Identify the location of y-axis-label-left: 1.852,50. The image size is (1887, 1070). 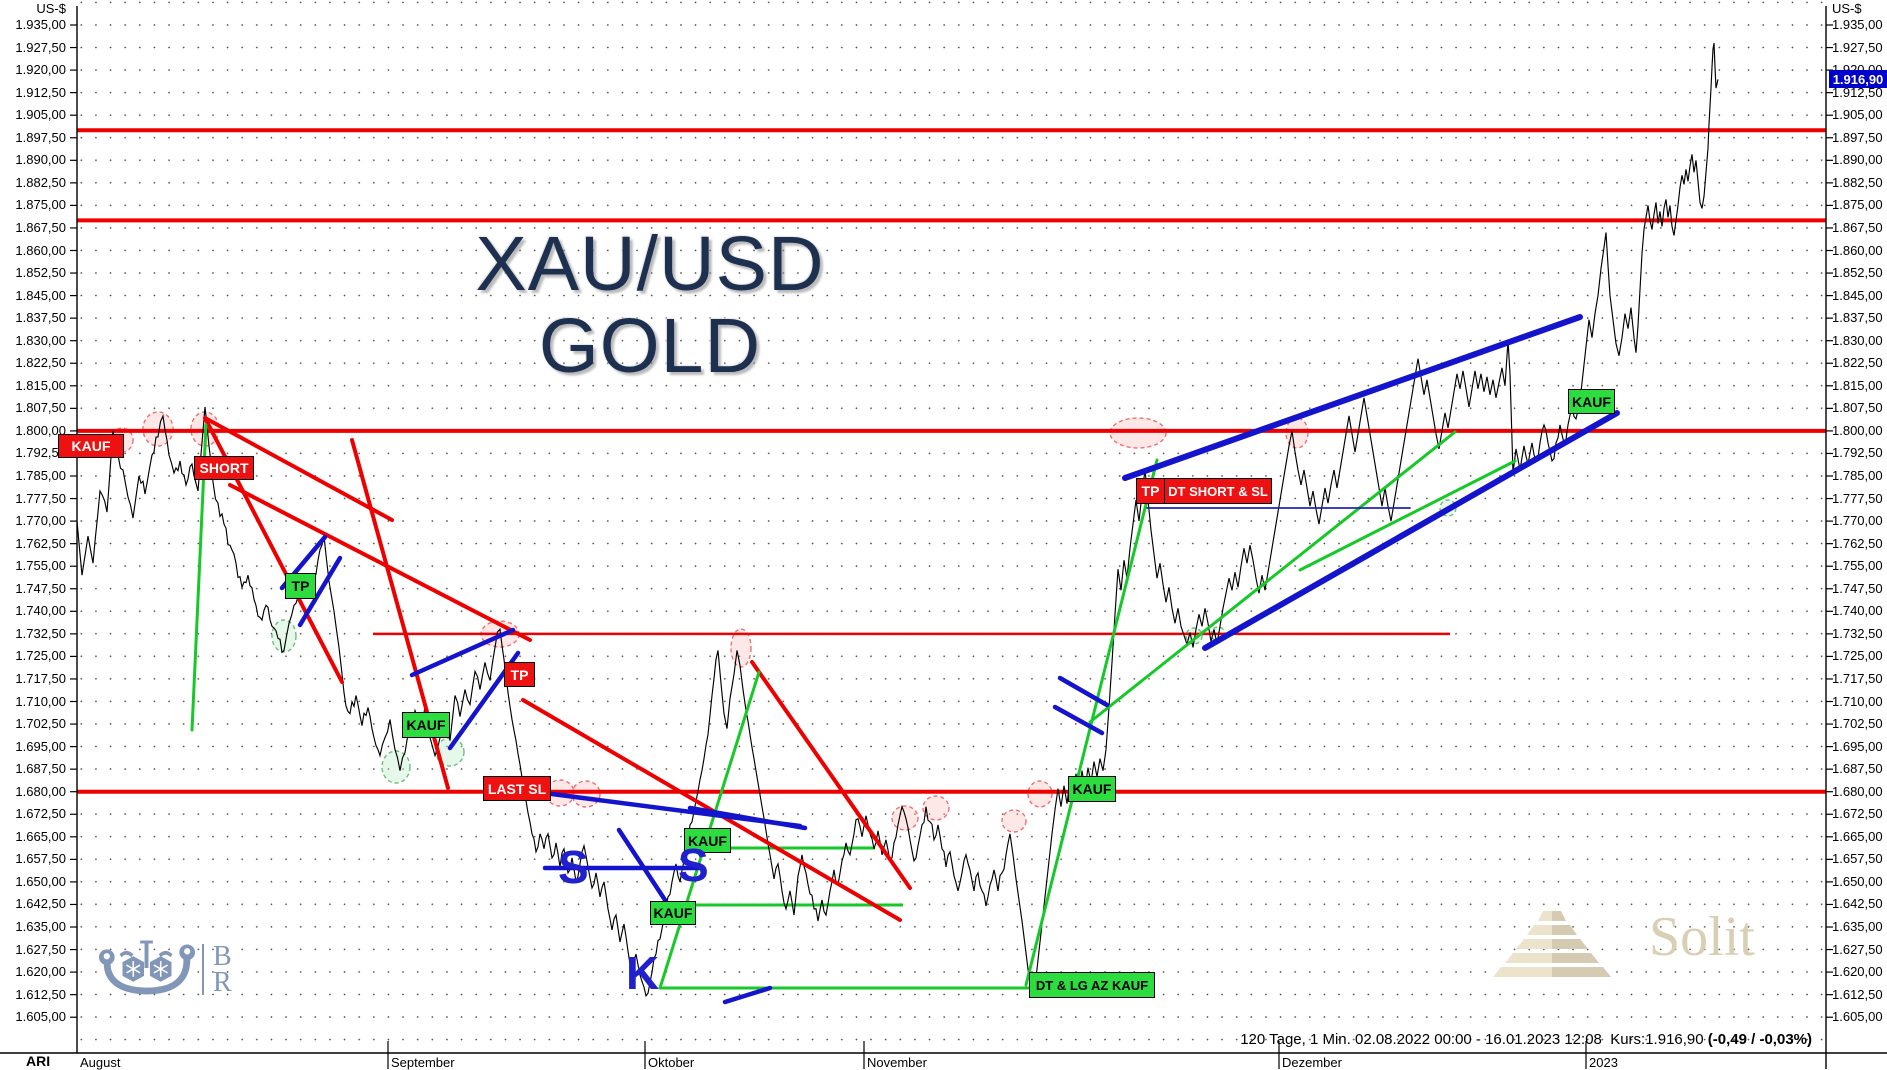
(40, 273).